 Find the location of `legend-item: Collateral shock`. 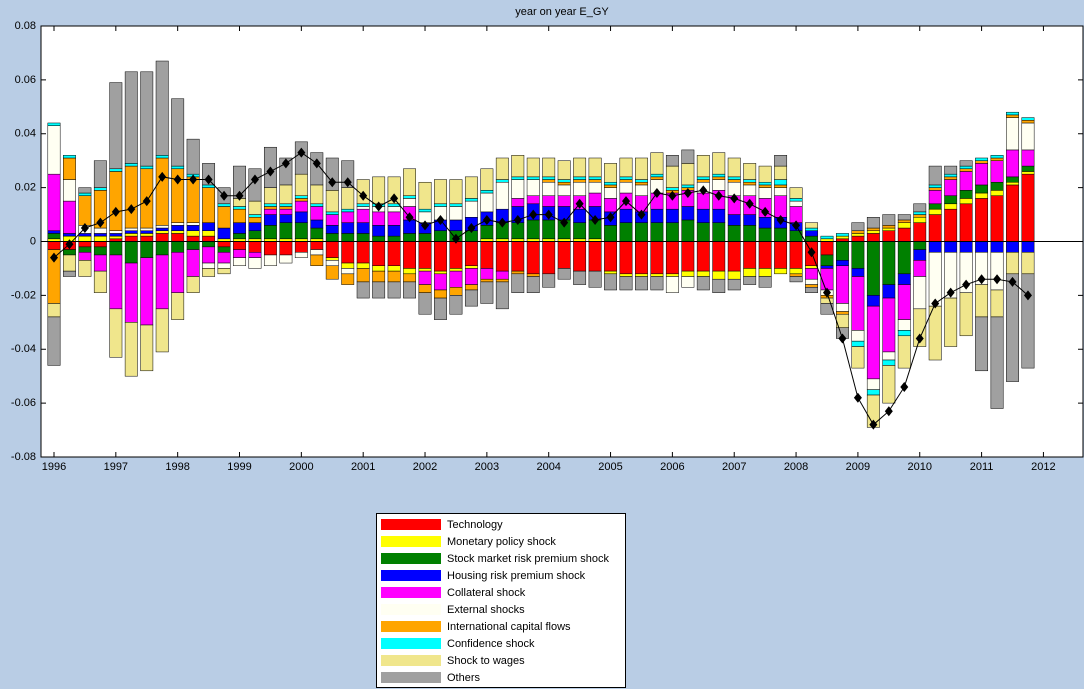

legend-item: Collateral shock is located at coordinates (501, 592).